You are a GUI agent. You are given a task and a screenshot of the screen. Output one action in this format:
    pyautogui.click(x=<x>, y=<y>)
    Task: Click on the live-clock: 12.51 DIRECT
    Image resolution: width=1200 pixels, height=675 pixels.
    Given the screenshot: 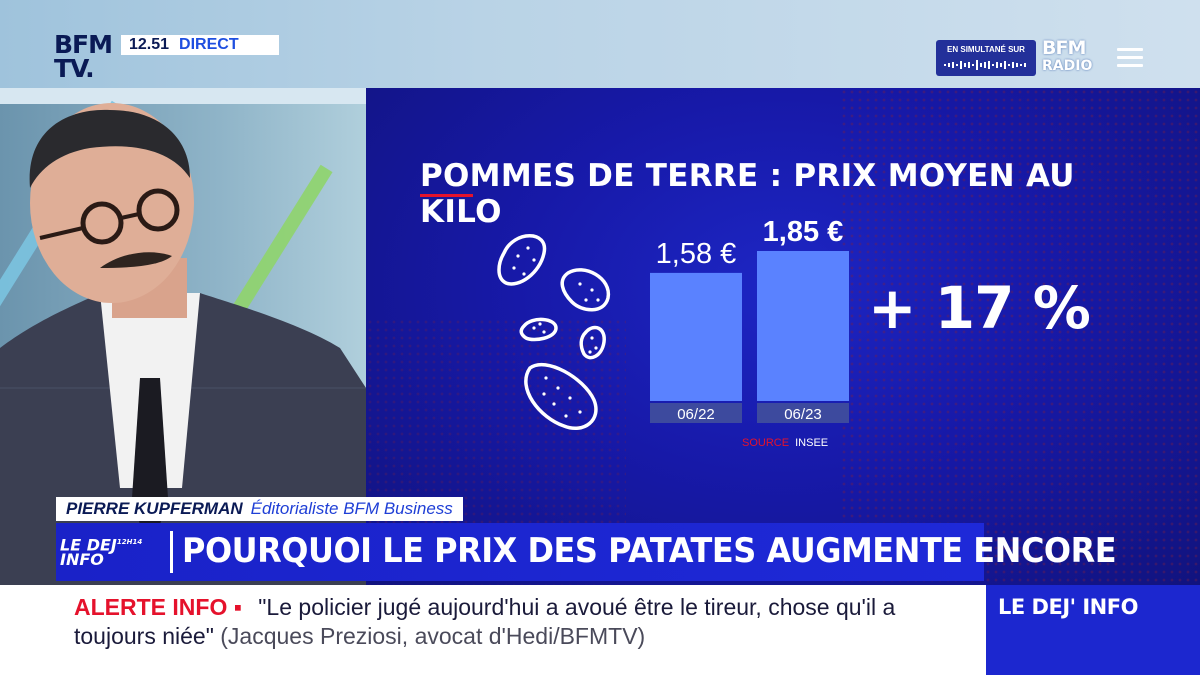 What is the action you would take?
    pyautogui.click(x=200, y=45)
    